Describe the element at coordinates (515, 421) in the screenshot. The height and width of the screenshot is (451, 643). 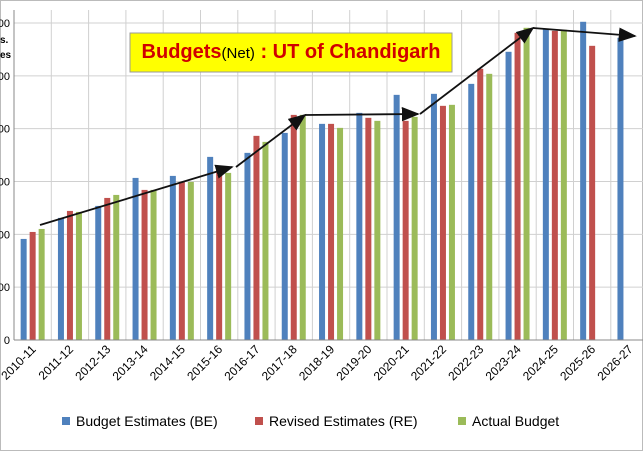
I see `legend-label: Actual Budget` at that location.